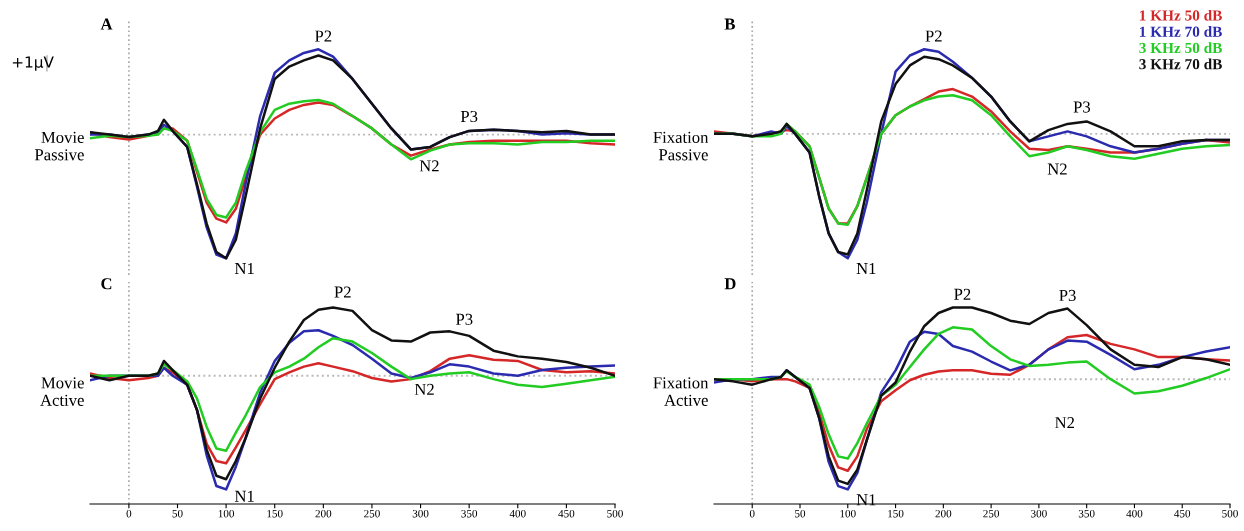 This screenshot has height=531, width=1244. Describe the element at coordinates (681, 391) in the screenshot. I see `y-axis-title: Fixation Active` at that location.